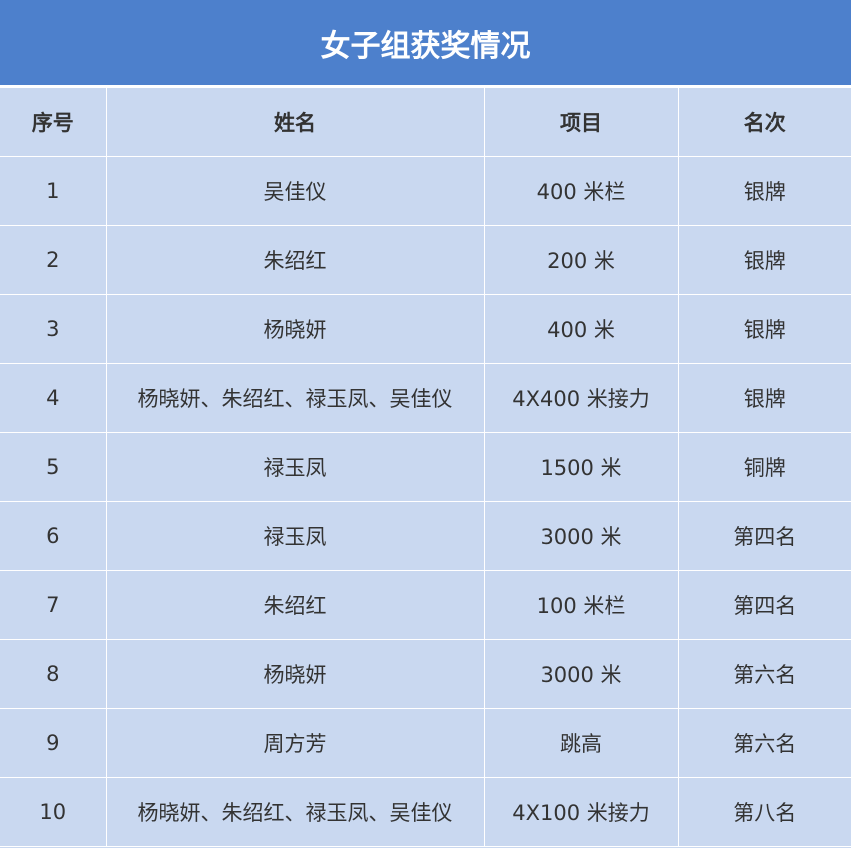 The height and width of the screenshot is (848, 851). I want to click on cell-index: 4, so click(53, 398).